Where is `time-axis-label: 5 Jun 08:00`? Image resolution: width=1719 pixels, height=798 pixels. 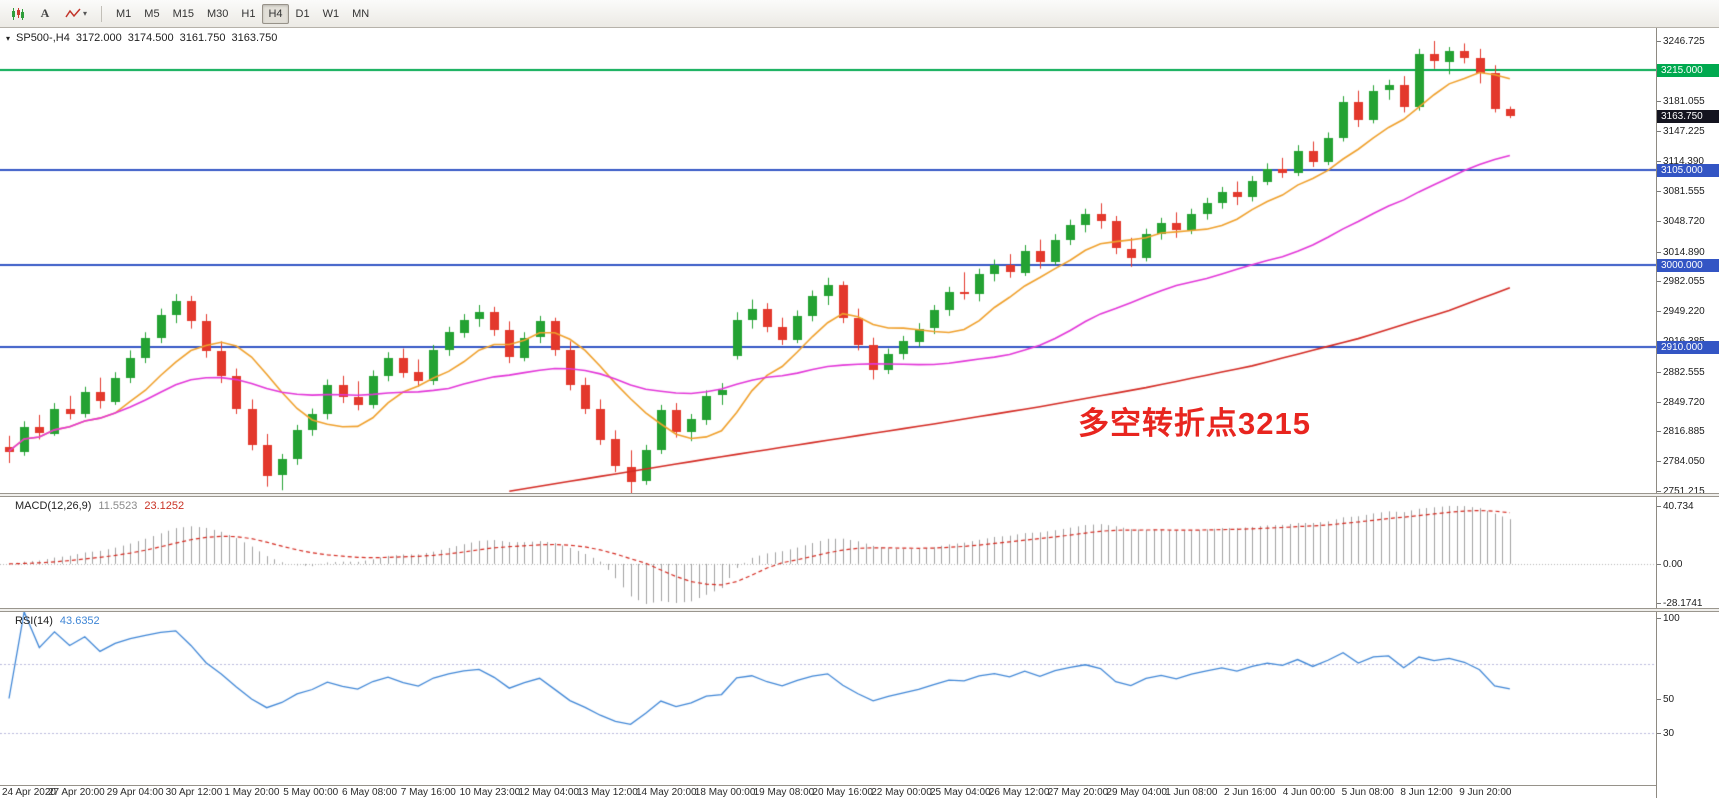
time-axis-label: 5 Jun 08:00 is located at coordinates (1367, 792).